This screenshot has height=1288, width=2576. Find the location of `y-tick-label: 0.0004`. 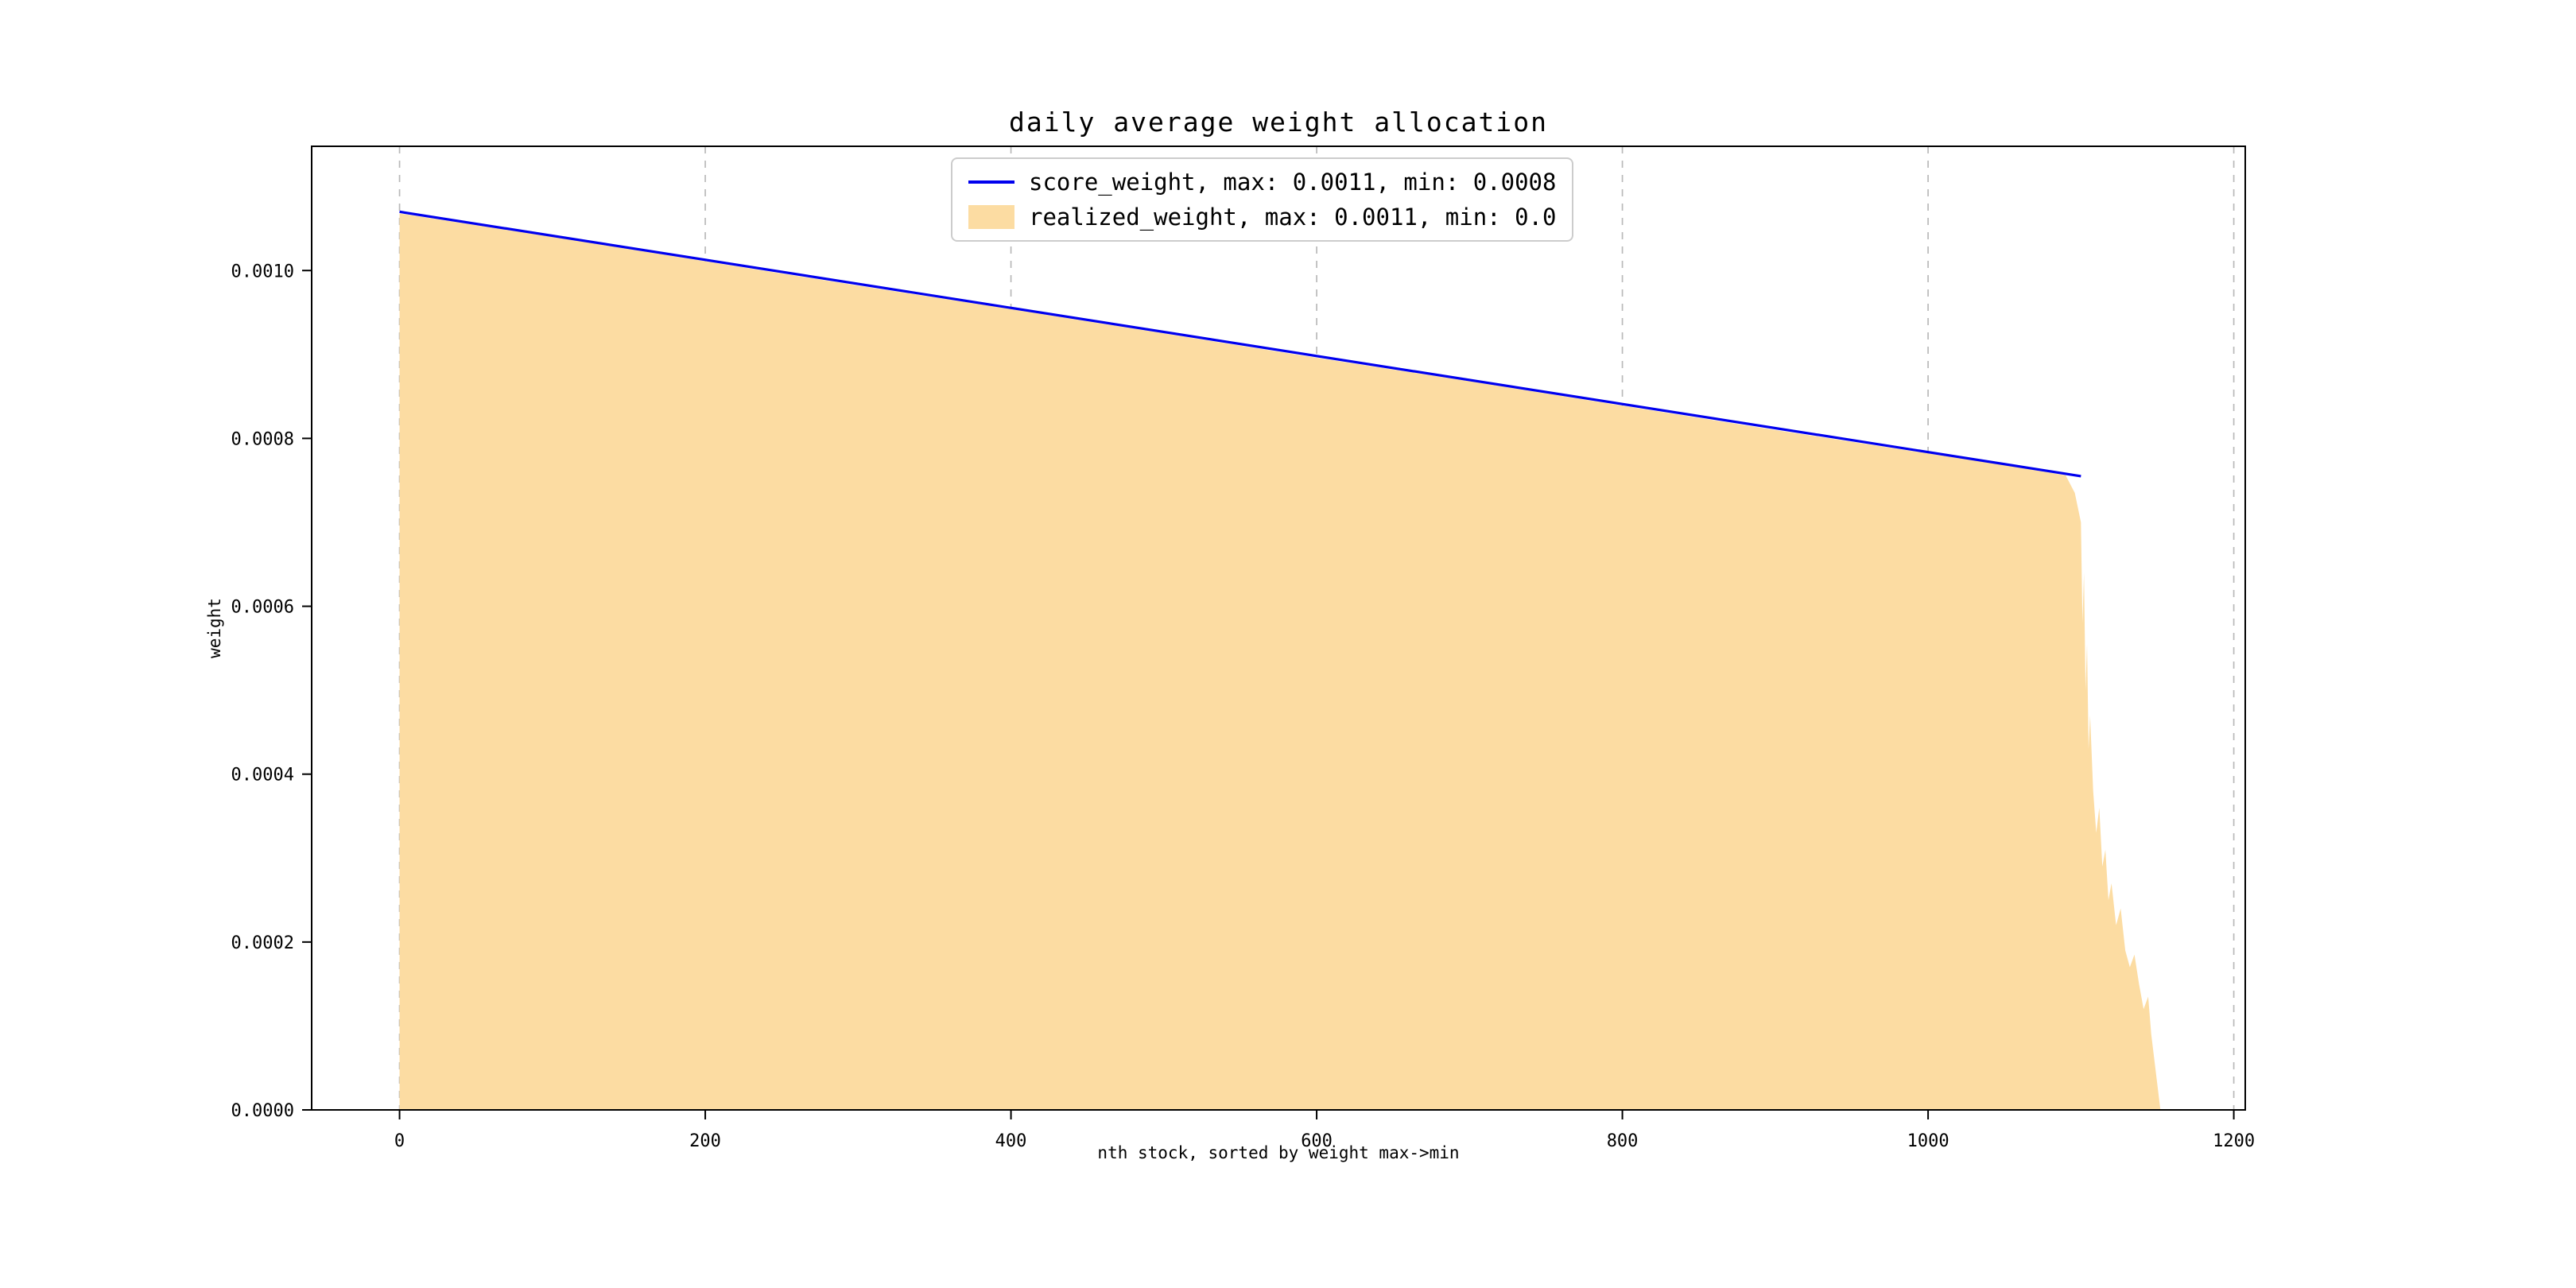

y-tick-label: 0.0004 is located at coordinates (262, 776).